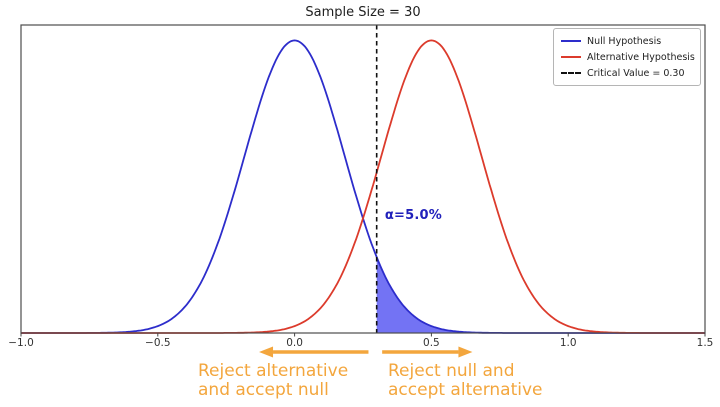 This screenshot has width=720, height=407. I want to click on reject-alternative-note-line1: Reject alternative, so click(273, 371).